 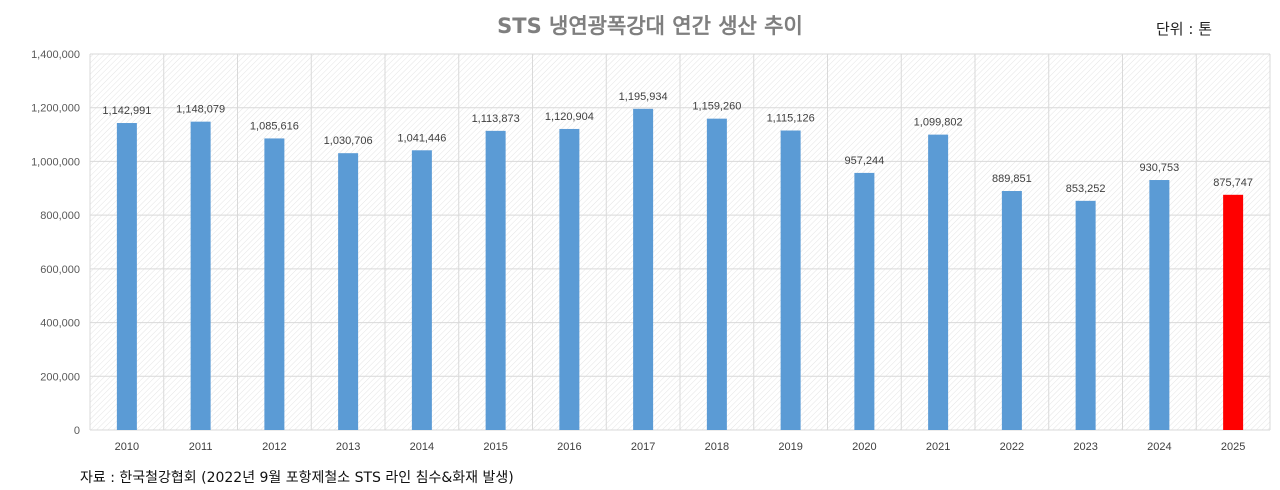 What do you see at coordinates (274, 284) in the screenshot?
I see `bar-2012` at bounding box center [274, 284].